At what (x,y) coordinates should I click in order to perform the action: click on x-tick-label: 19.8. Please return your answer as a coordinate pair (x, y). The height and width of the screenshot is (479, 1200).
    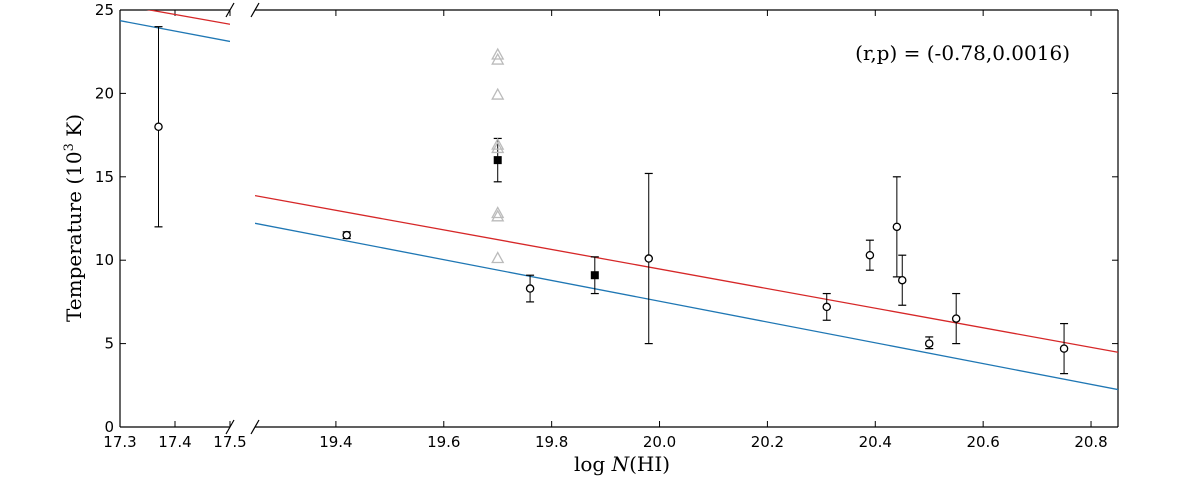
    Looking at the image, I should click on (551, 442).